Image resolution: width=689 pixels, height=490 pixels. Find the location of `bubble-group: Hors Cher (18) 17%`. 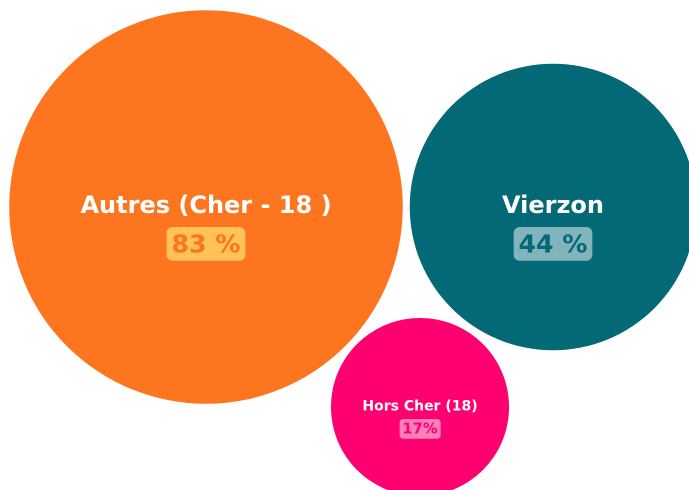

bubble-group: Hors Cher (18) 17% is located at coordinates (420, 403).